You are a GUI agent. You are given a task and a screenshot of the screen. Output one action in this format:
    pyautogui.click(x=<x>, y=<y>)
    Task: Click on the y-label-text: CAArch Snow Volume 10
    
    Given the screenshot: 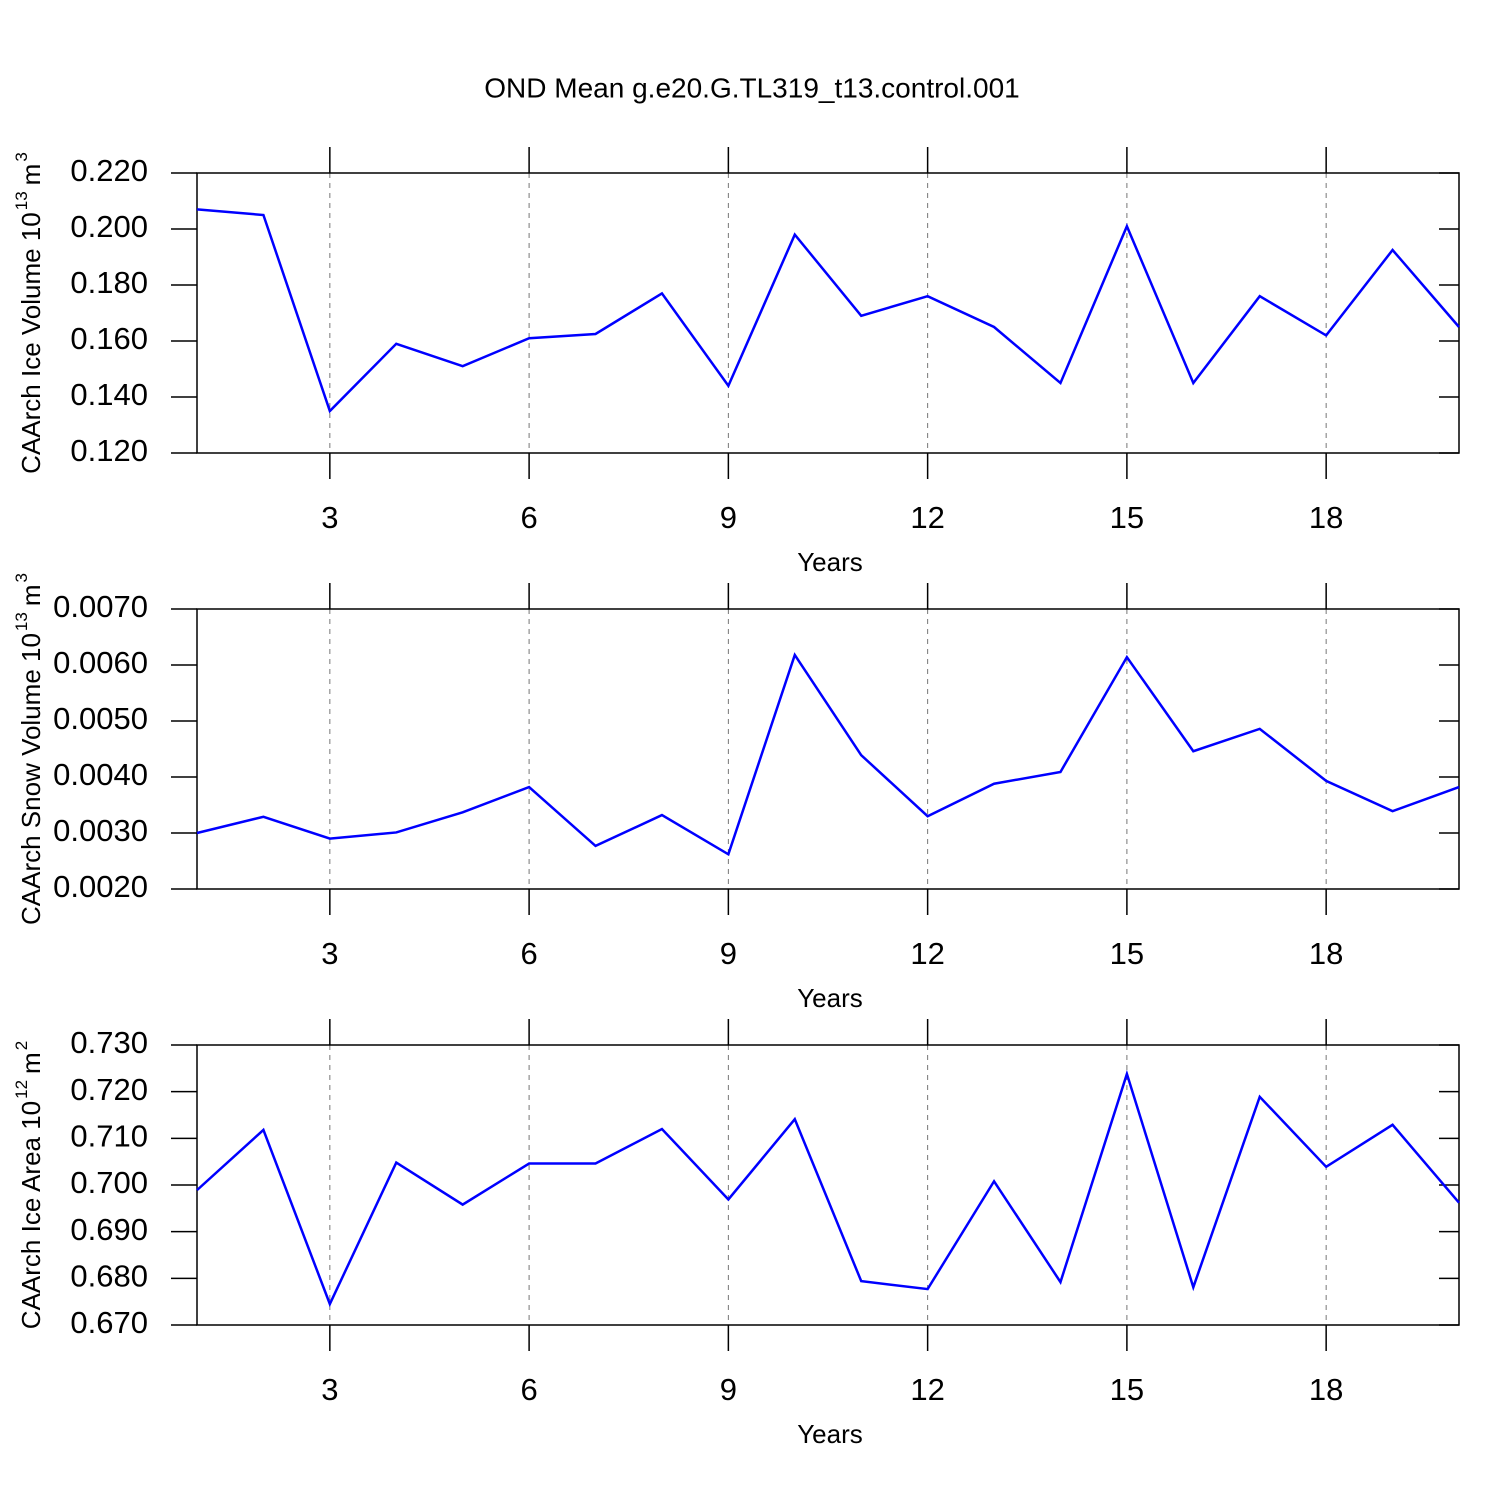 What is the action you would take?
    pyautogui.click(x=31, y=779)
    